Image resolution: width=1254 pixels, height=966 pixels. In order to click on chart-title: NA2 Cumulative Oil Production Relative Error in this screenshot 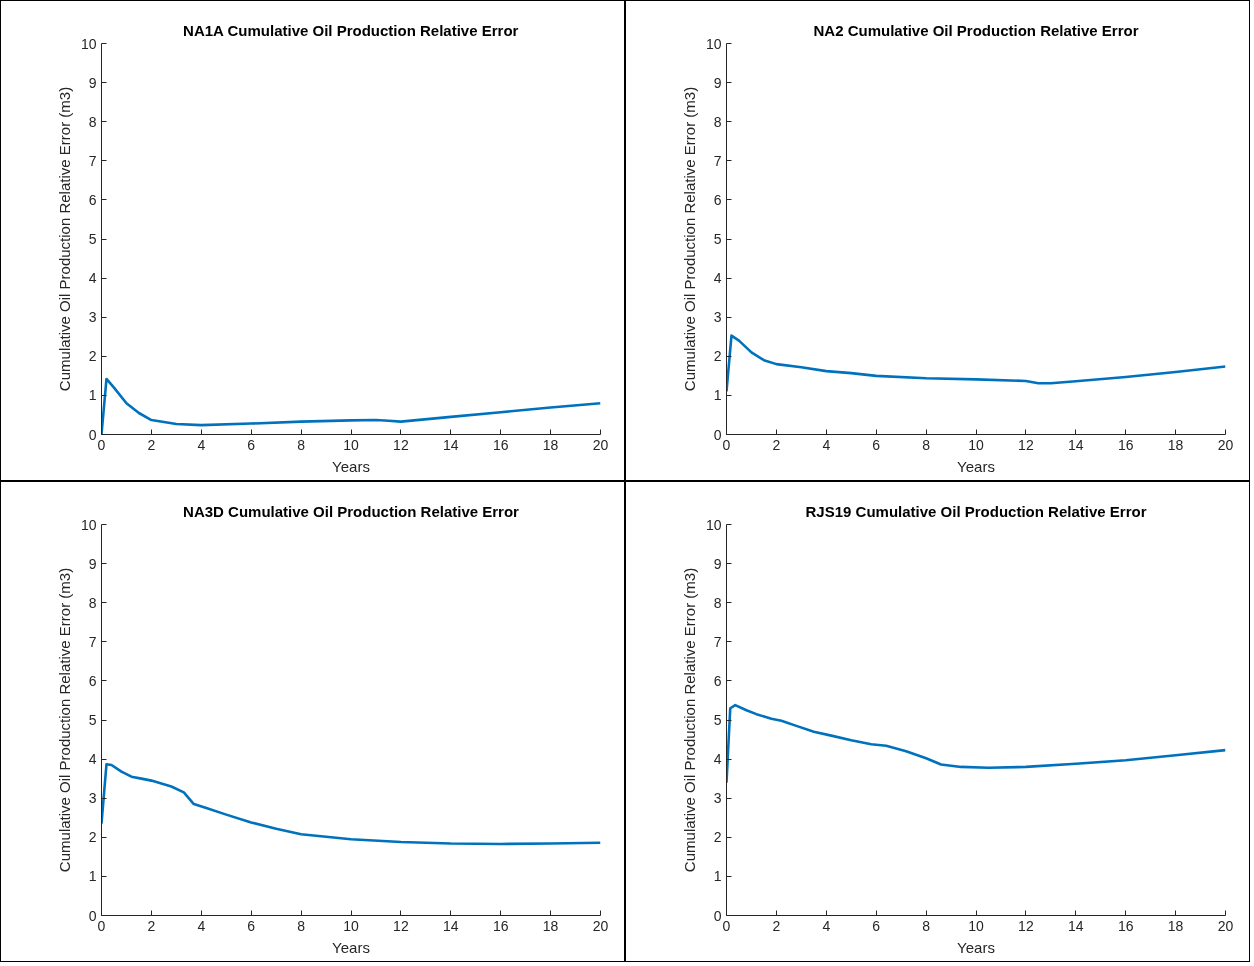, I will do `click(976, 30)`.